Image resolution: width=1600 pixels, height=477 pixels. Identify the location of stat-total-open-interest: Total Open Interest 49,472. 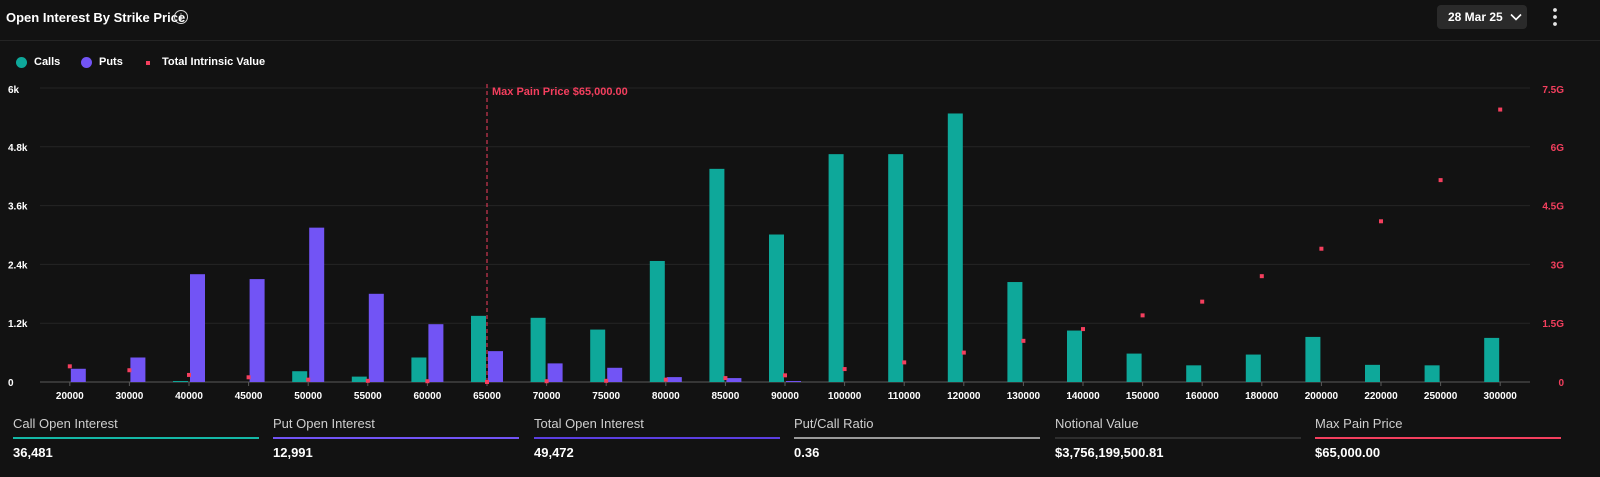
(659, 440).